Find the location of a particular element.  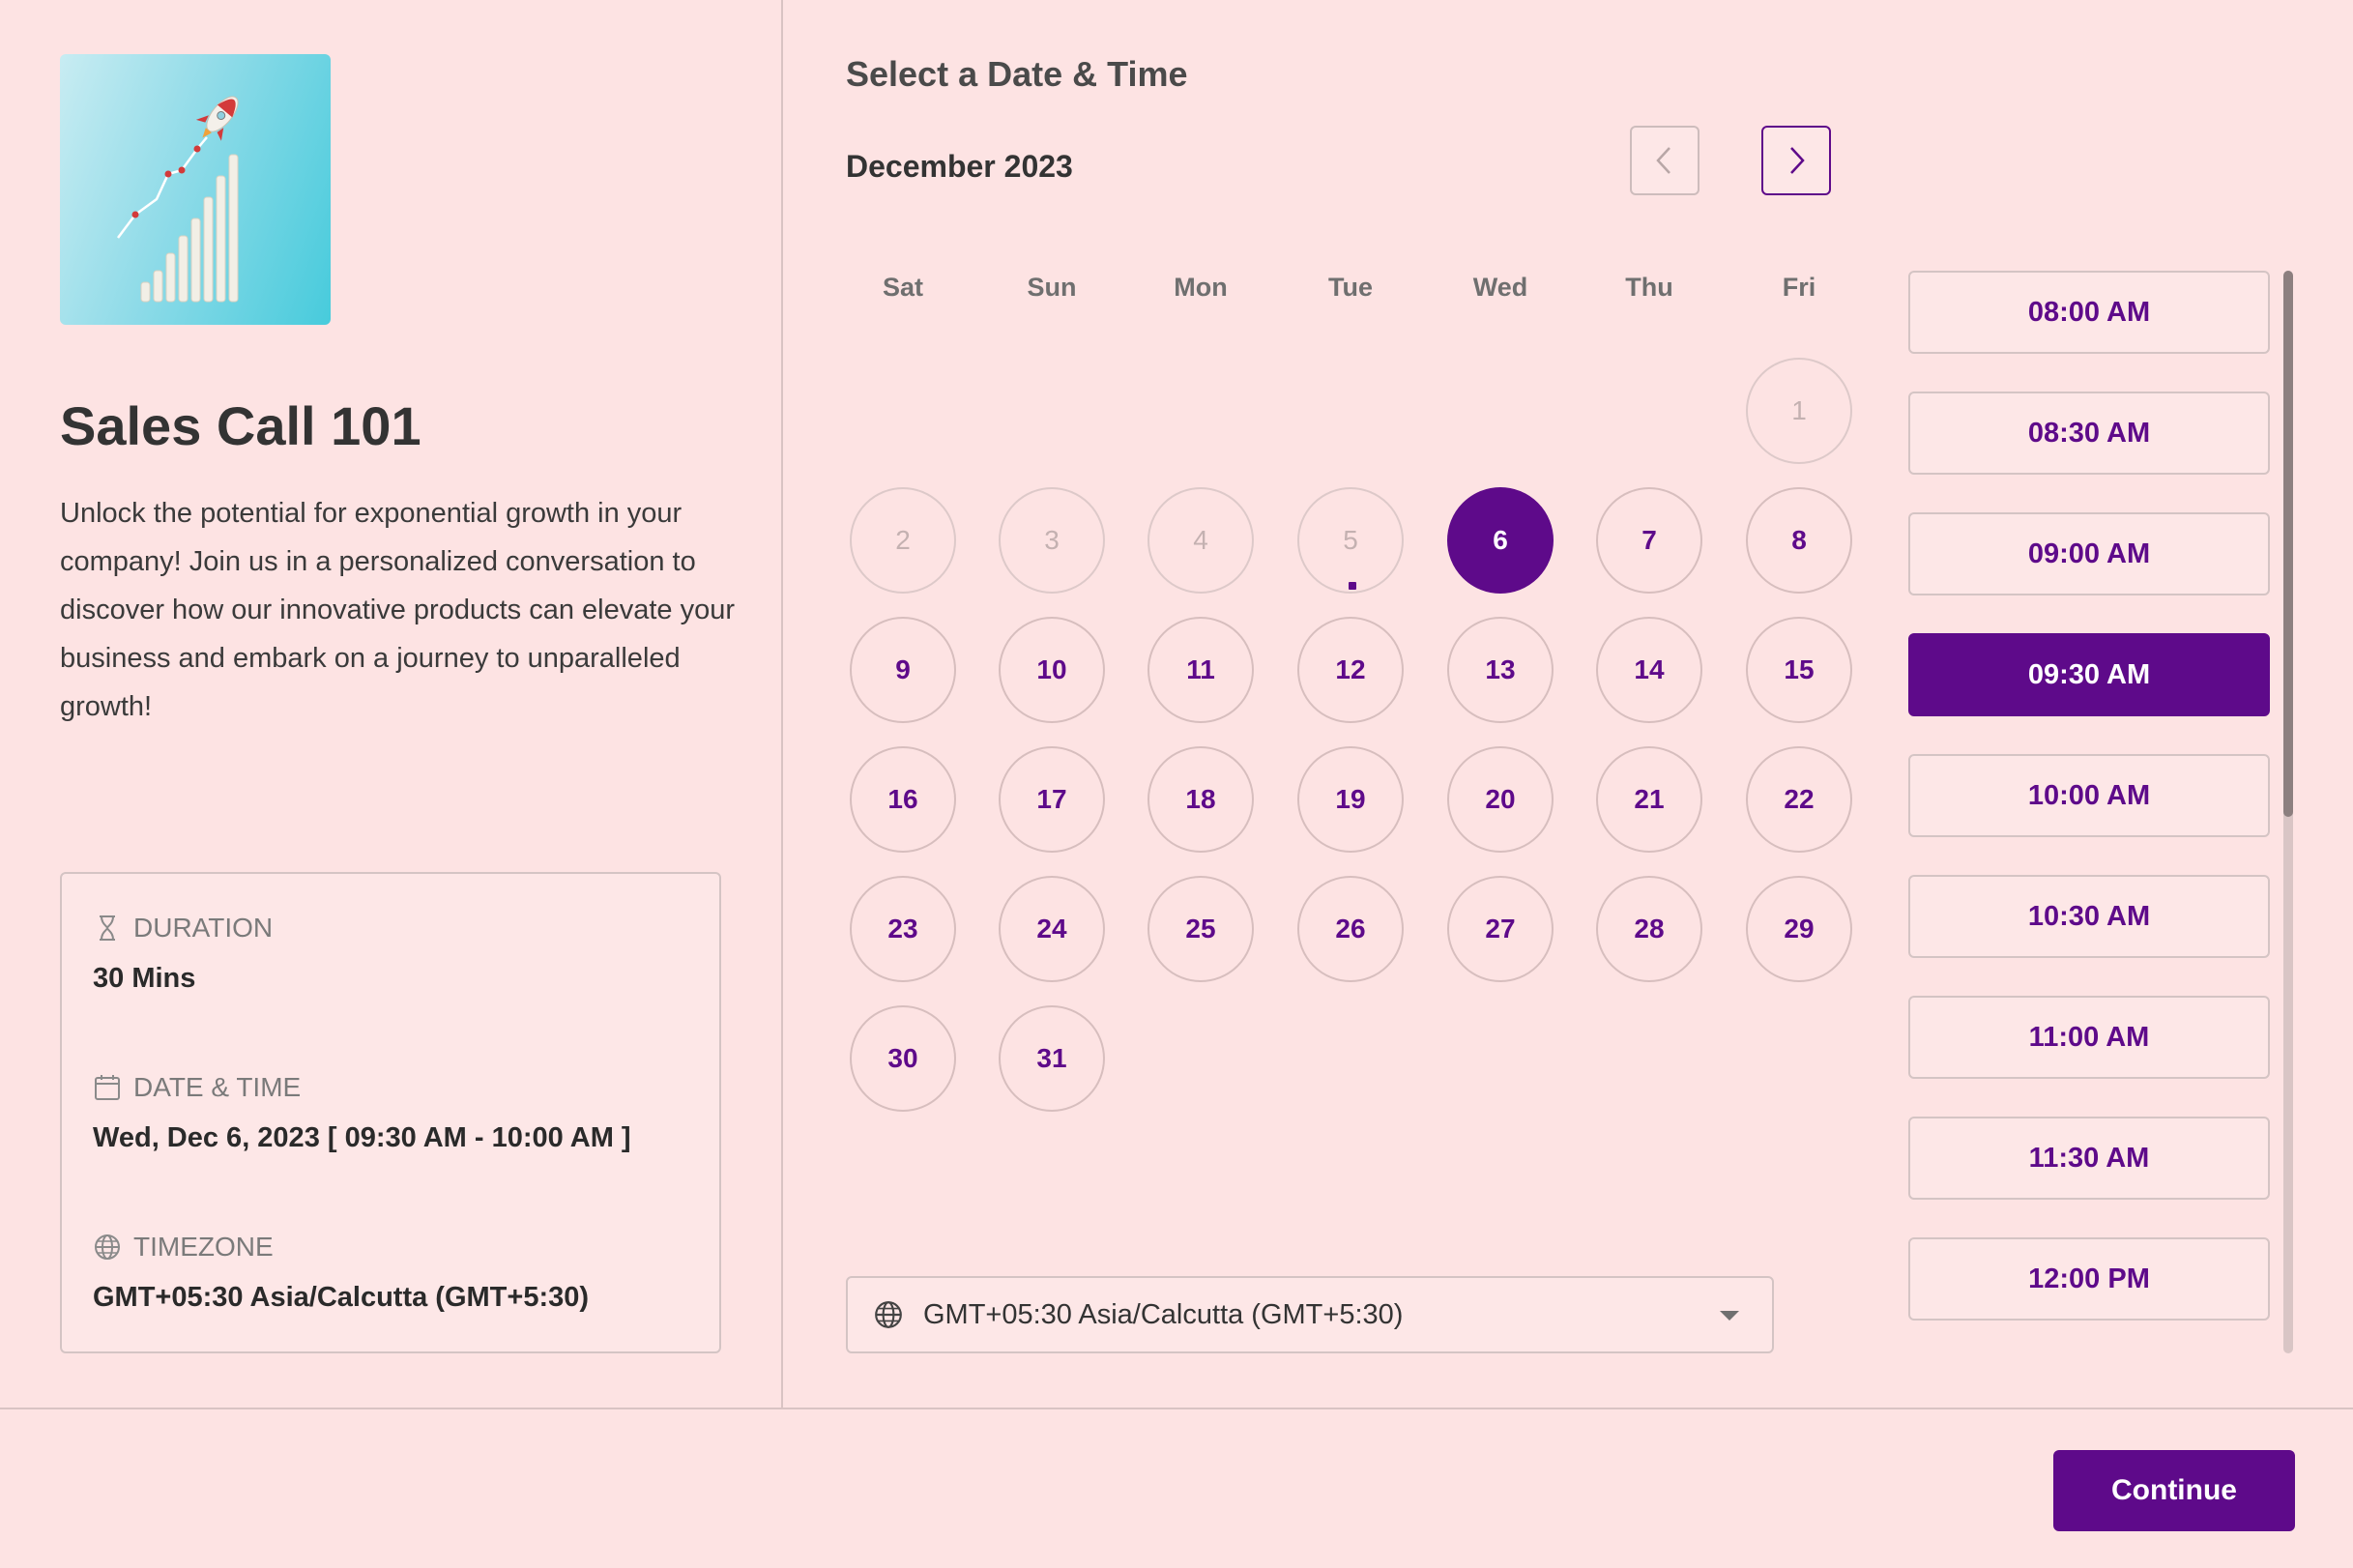

next-month-button is located at coordinates (1796, 160).